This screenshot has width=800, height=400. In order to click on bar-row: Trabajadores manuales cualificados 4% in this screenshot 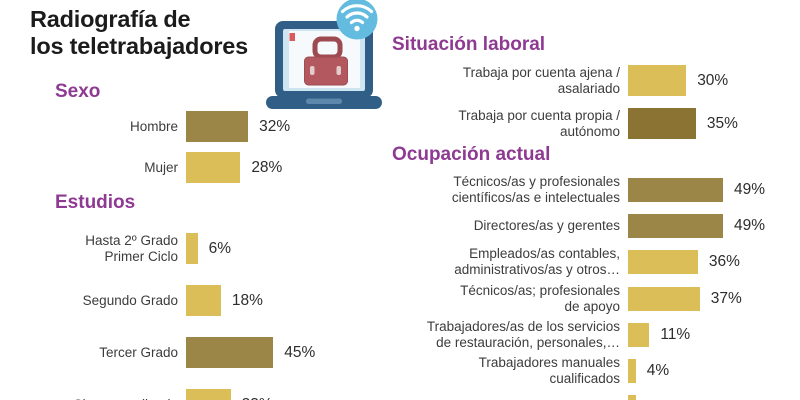, I will do `click(578, 370)`.